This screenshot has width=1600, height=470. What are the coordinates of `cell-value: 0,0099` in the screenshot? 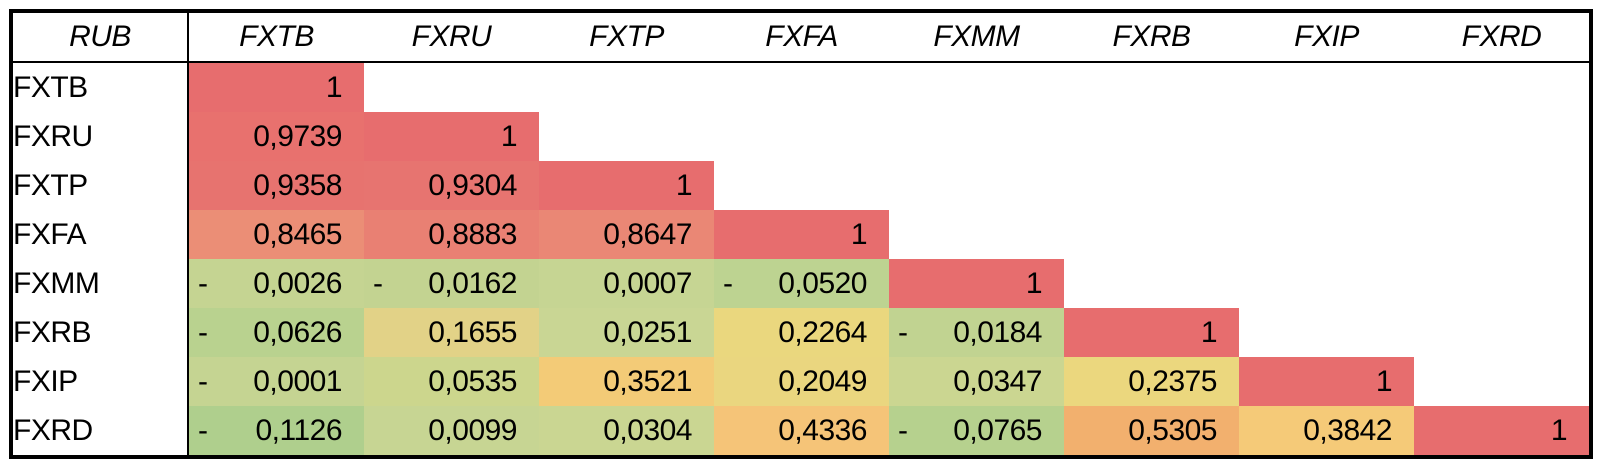 It's located at (472, 430).